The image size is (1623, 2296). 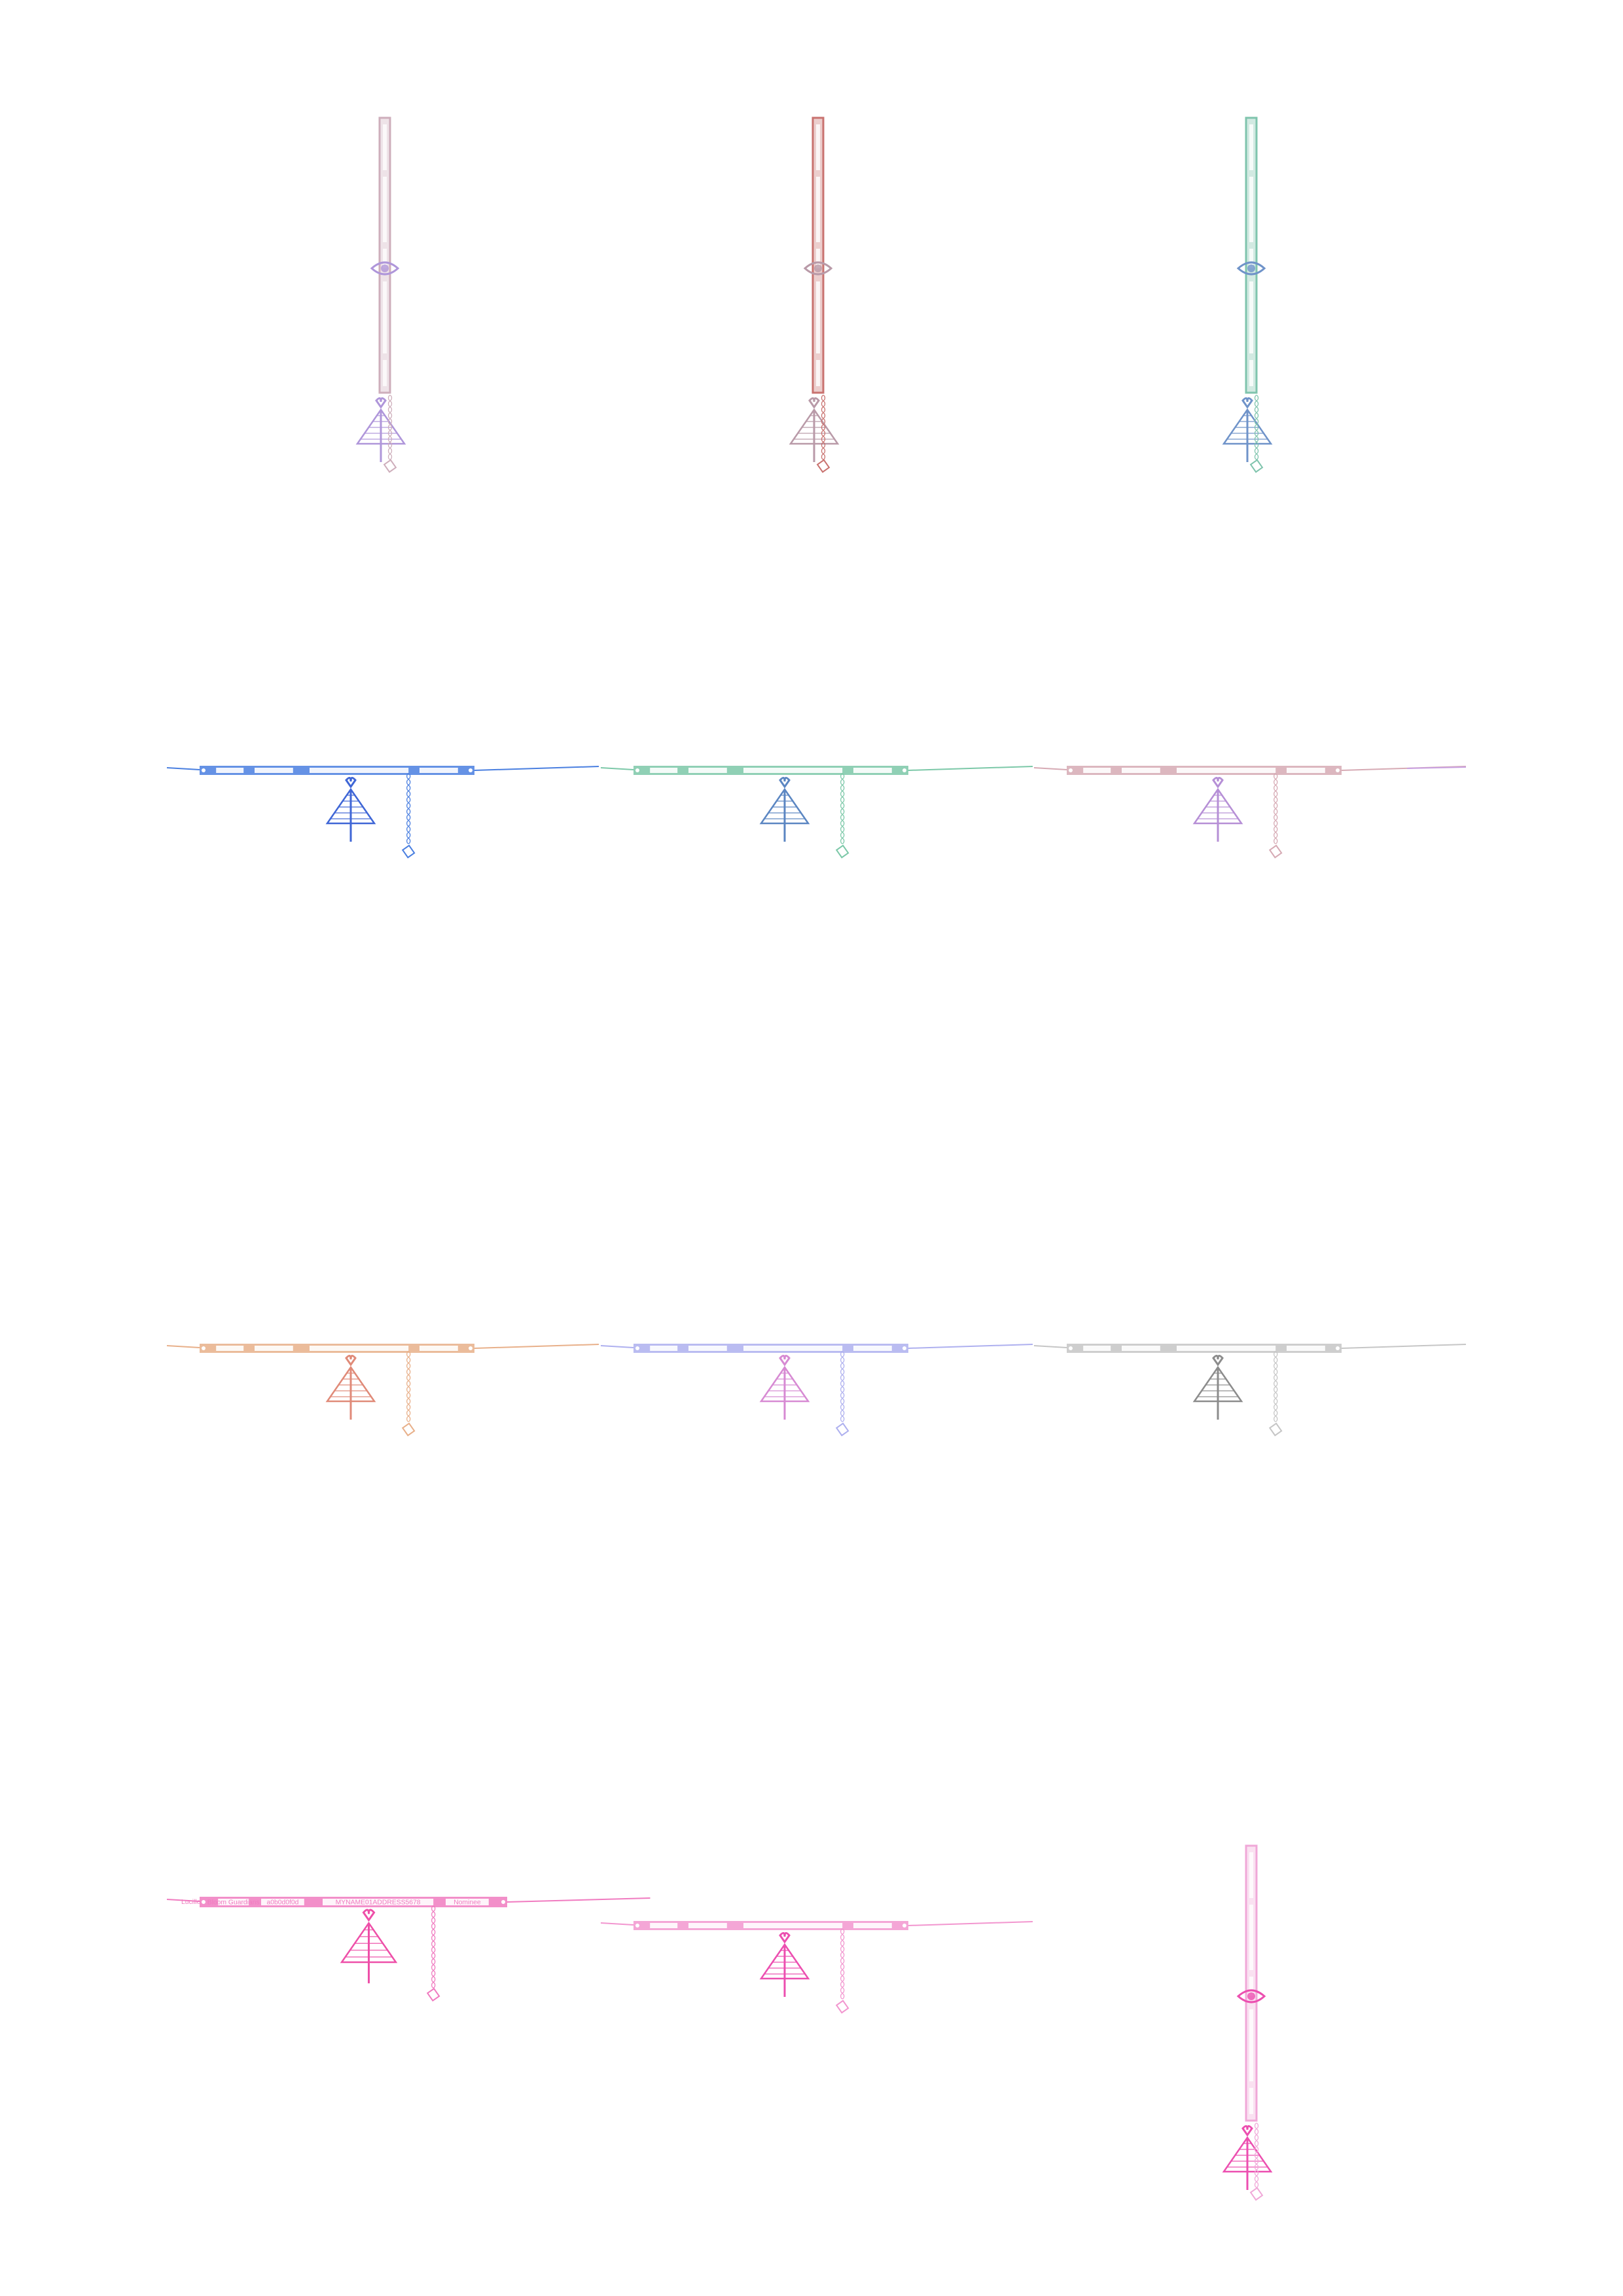 I want to click on strap-label: Bloom Guardians, so click(x=233, y=1903).